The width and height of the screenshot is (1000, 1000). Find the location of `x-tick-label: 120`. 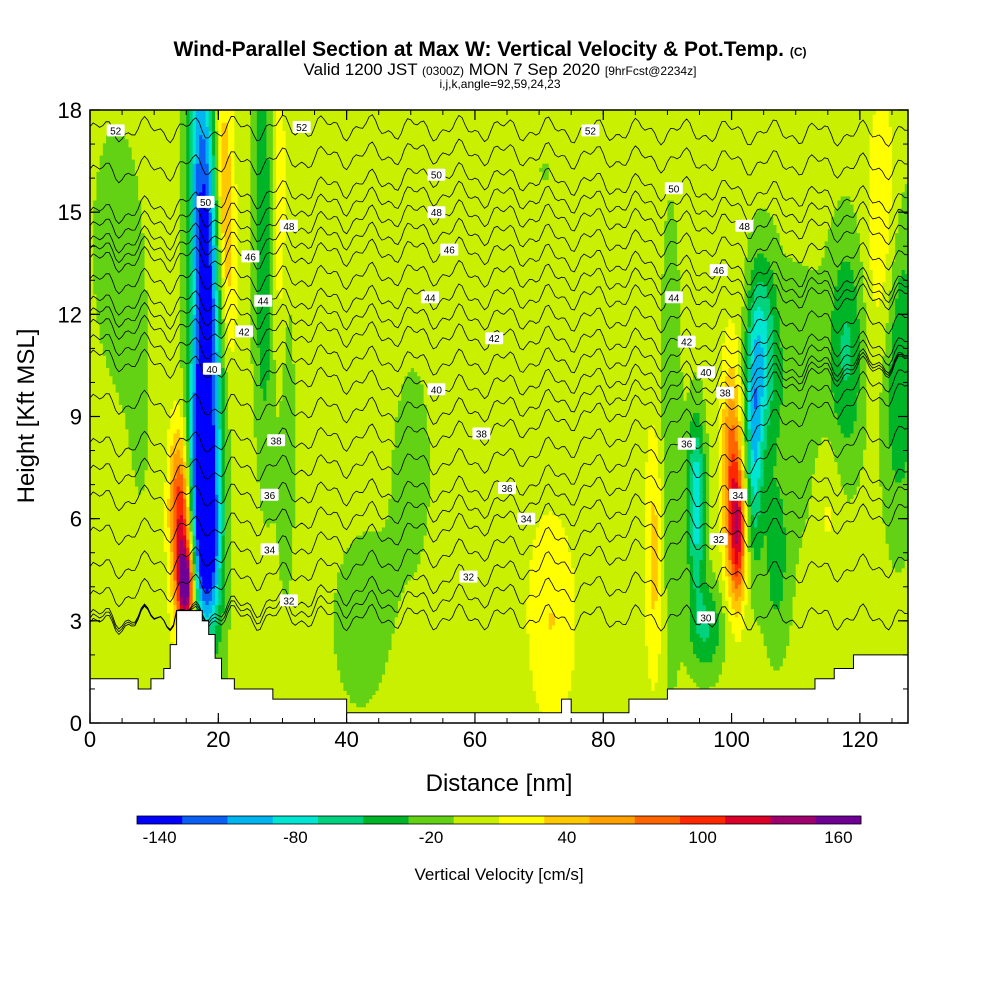

x-tick-label: 120 is located at coordinates (860, 739).